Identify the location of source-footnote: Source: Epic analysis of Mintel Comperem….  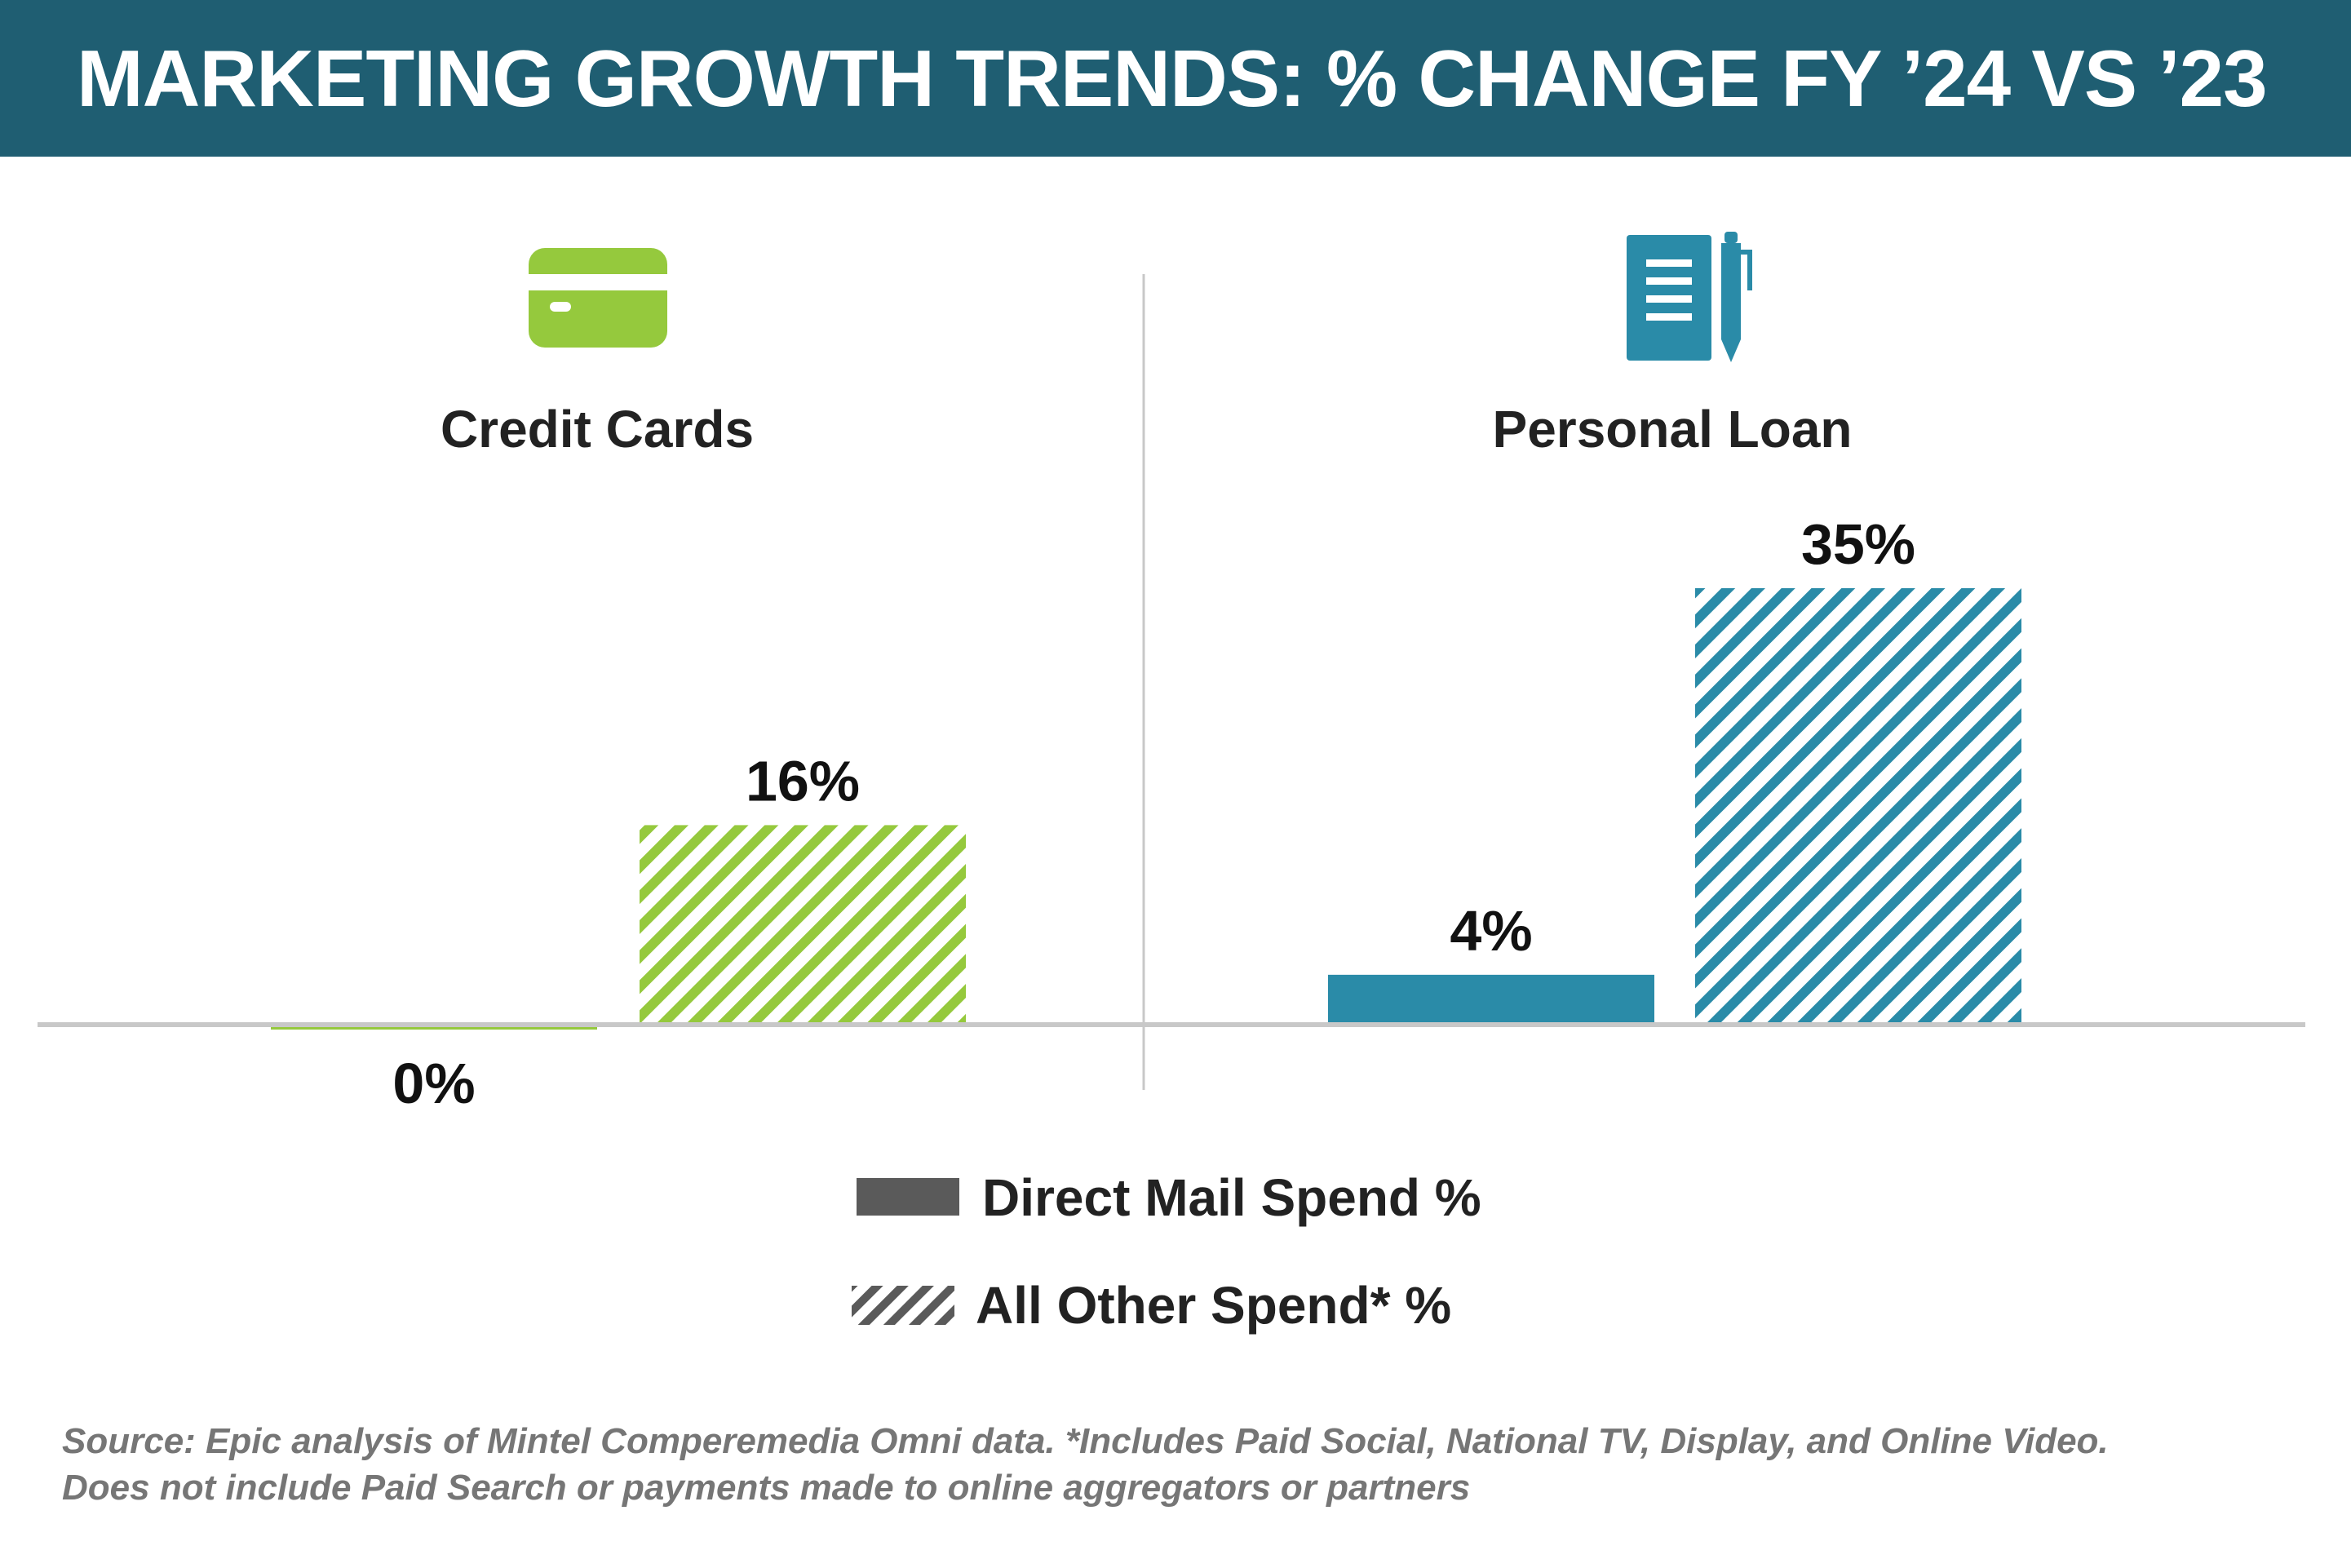
(1187, 1464).